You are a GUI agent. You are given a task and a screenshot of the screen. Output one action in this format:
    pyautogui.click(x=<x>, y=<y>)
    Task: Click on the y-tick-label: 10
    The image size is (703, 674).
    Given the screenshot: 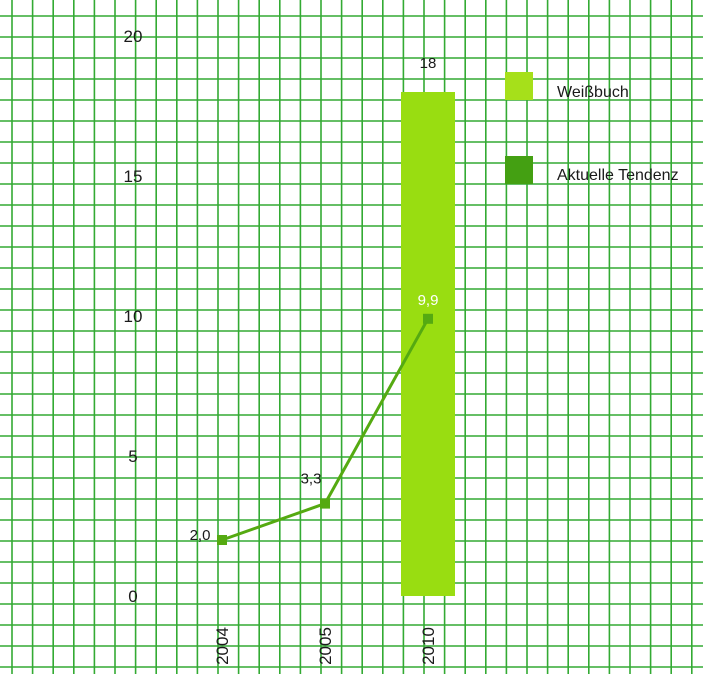 What is the action you would take?
    pyautogui.click(x=133, y=316)
    